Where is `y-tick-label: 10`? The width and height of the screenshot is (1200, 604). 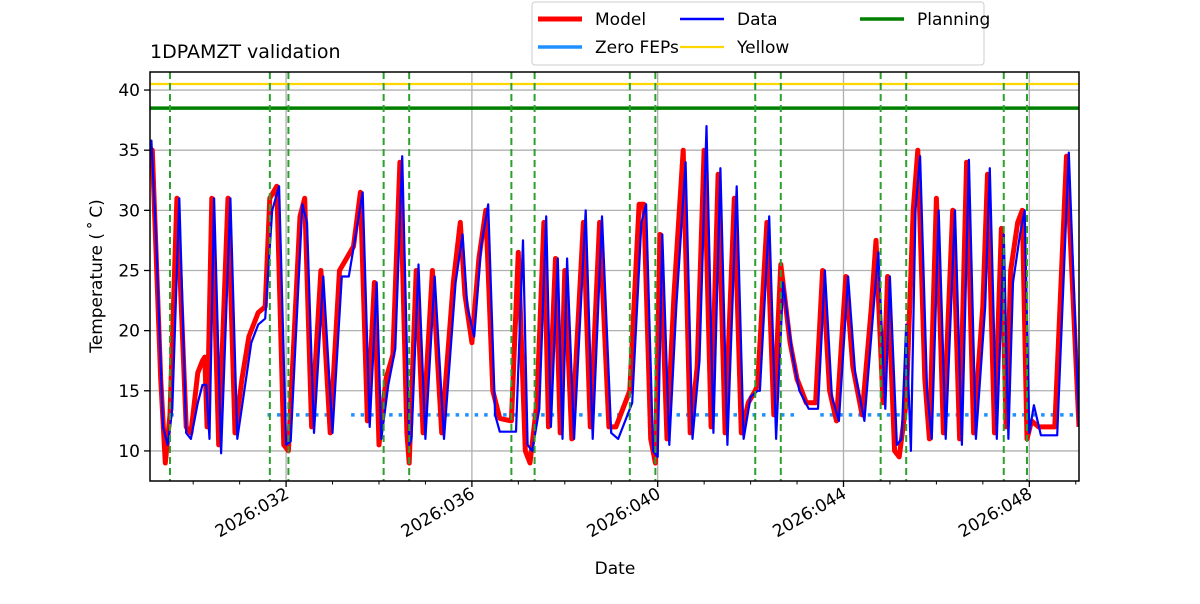
y-tick-label: 10 is located at coordinates (129, 452).